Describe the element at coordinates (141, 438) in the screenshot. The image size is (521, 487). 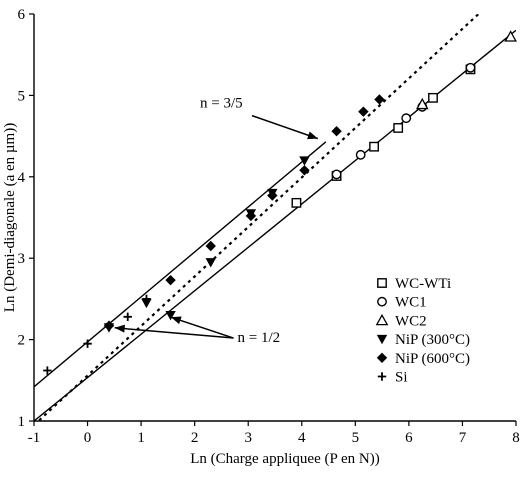
I see `x-tick-label-1: 1` at that location.